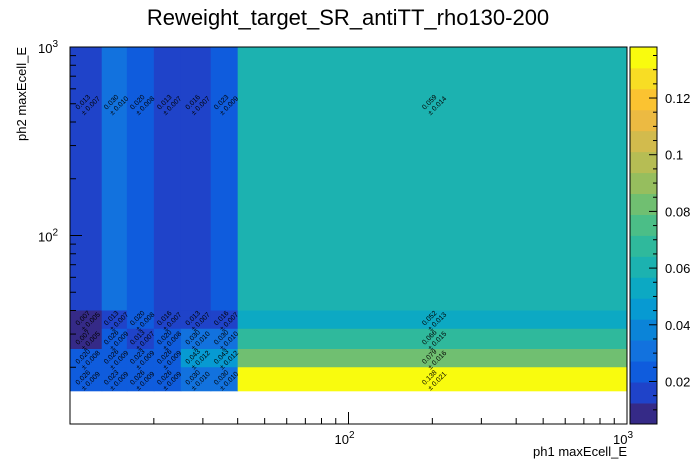 The width and height of the screenshot is (696, 472). What do you see at coordinates (348, 17) in the screenshot?
I see `chart-title: Reweight_target_SR_antiTT_rho130-200` at bounding box center [348, 17].